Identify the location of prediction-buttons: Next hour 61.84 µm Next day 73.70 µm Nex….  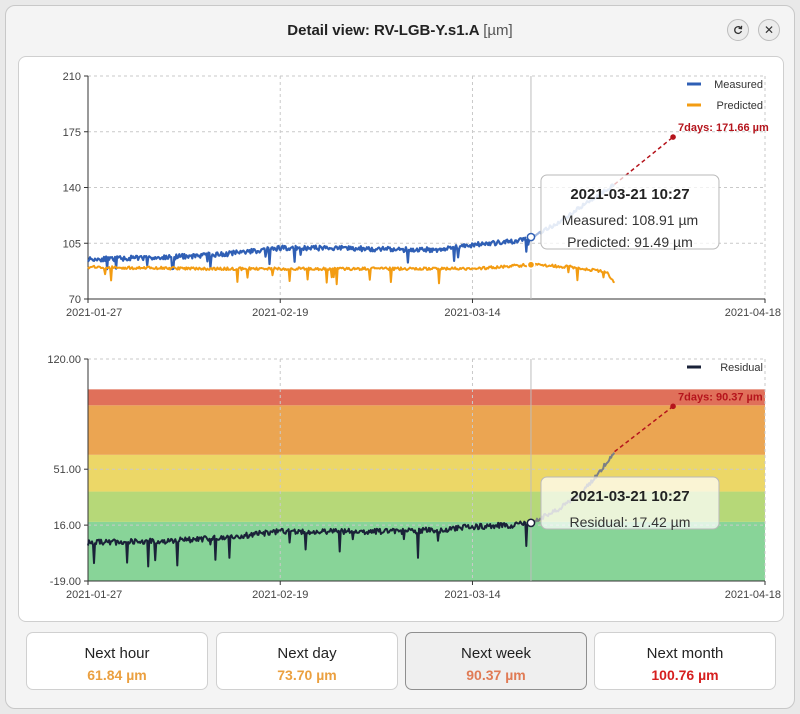
(406, 664).